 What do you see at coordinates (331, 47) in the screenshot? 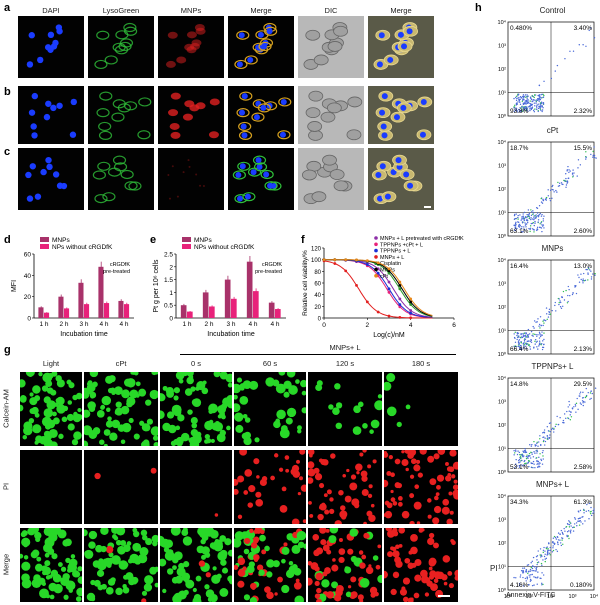
I see `micrograph-a-dic` at bounding box center [331, 47].